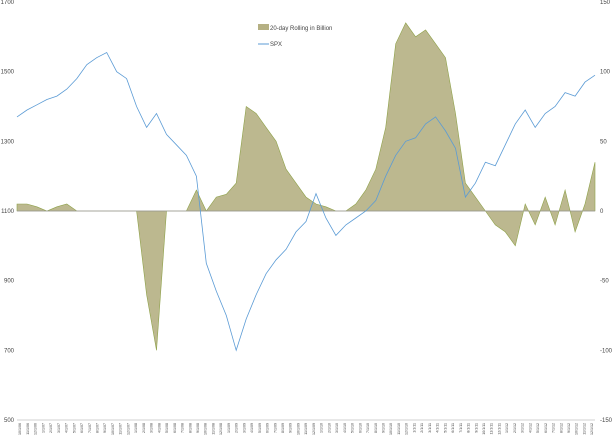 Image resolution: width=615 pixels, height=448 pixels. Describe the element at coordinates (530, 428) in the screenshot. I see `x-tick-label: 4/1/12` at that location.